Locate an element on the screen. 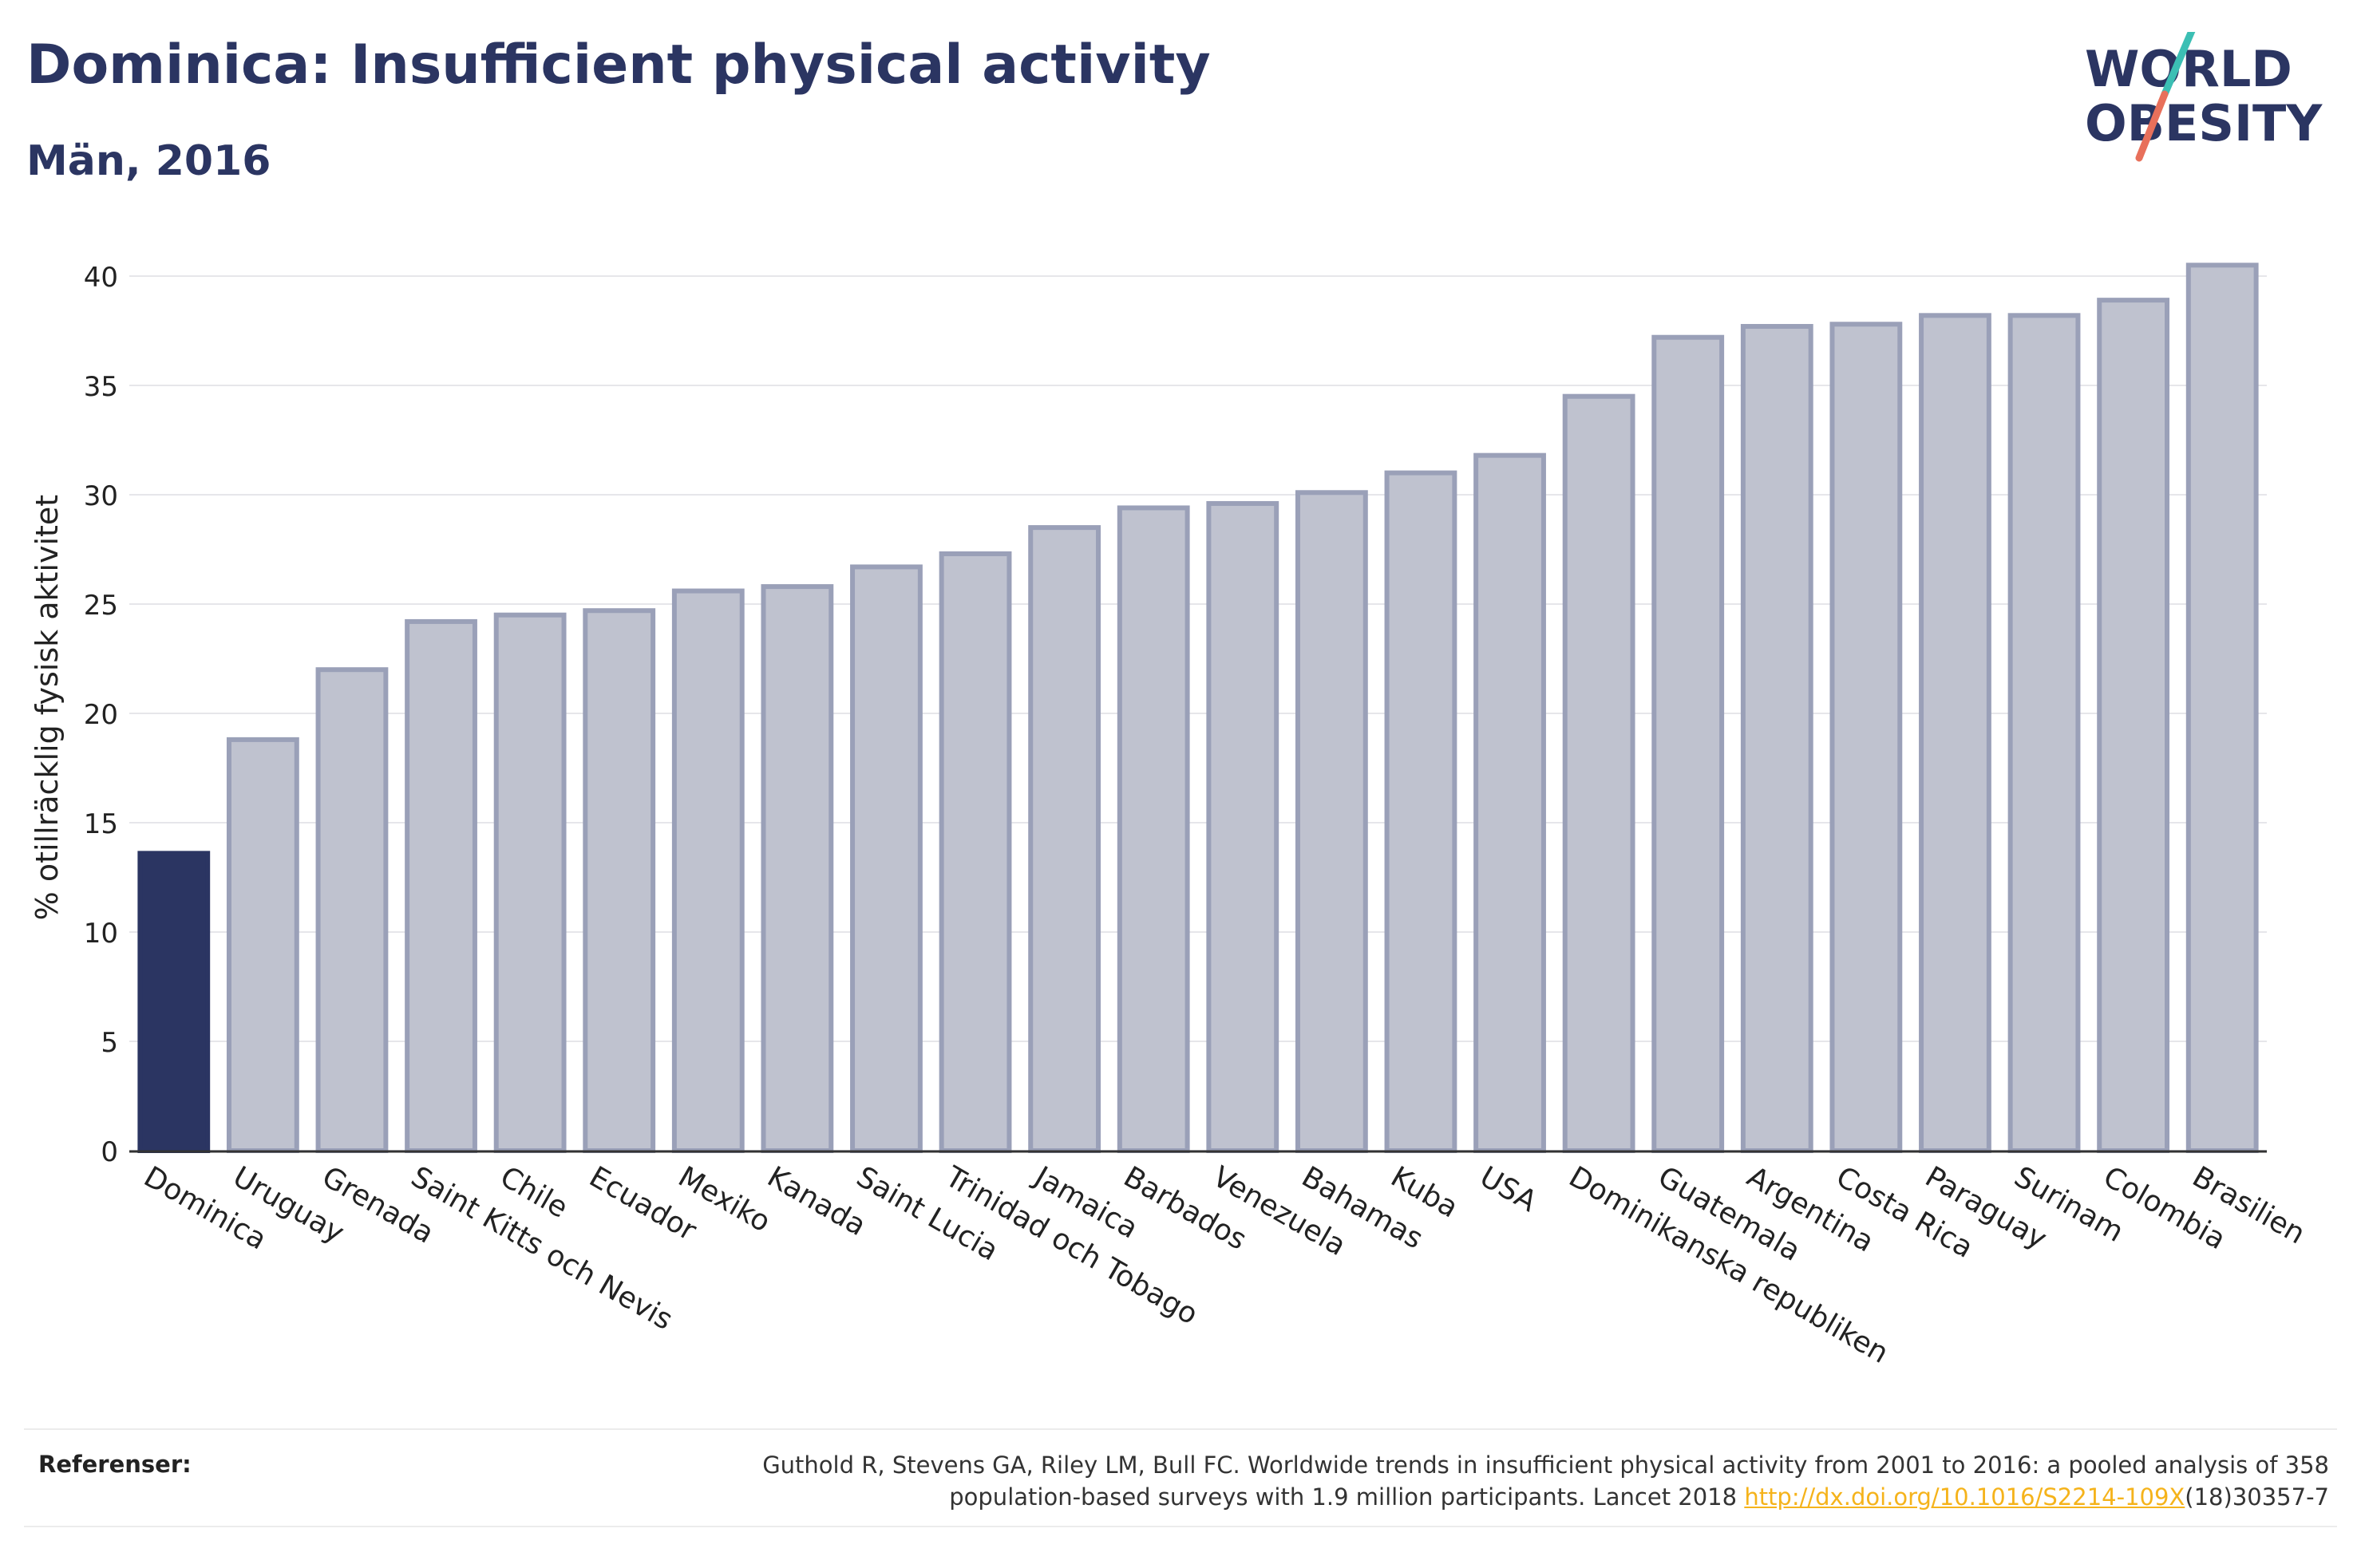  bar-dominikanska-republiken is located at coordinates (1598, 773).